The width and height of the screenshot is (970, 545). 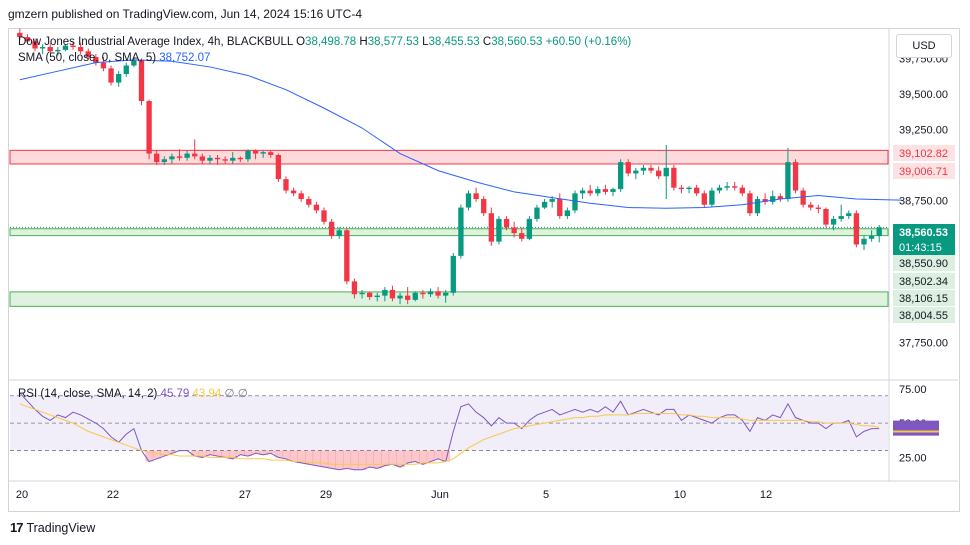 I want to click on rsi-ma-last-marker, so click(x=916, y=431).